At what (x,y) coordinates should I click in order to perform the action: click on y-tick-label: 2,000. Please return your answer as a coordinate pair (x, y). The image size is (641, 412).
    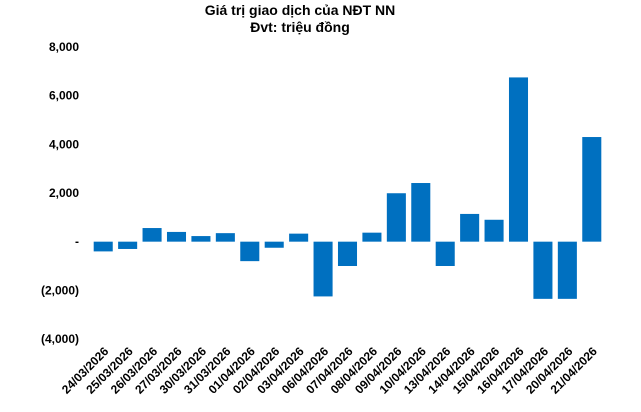
    Looking at the image, I should click on (64, 193).